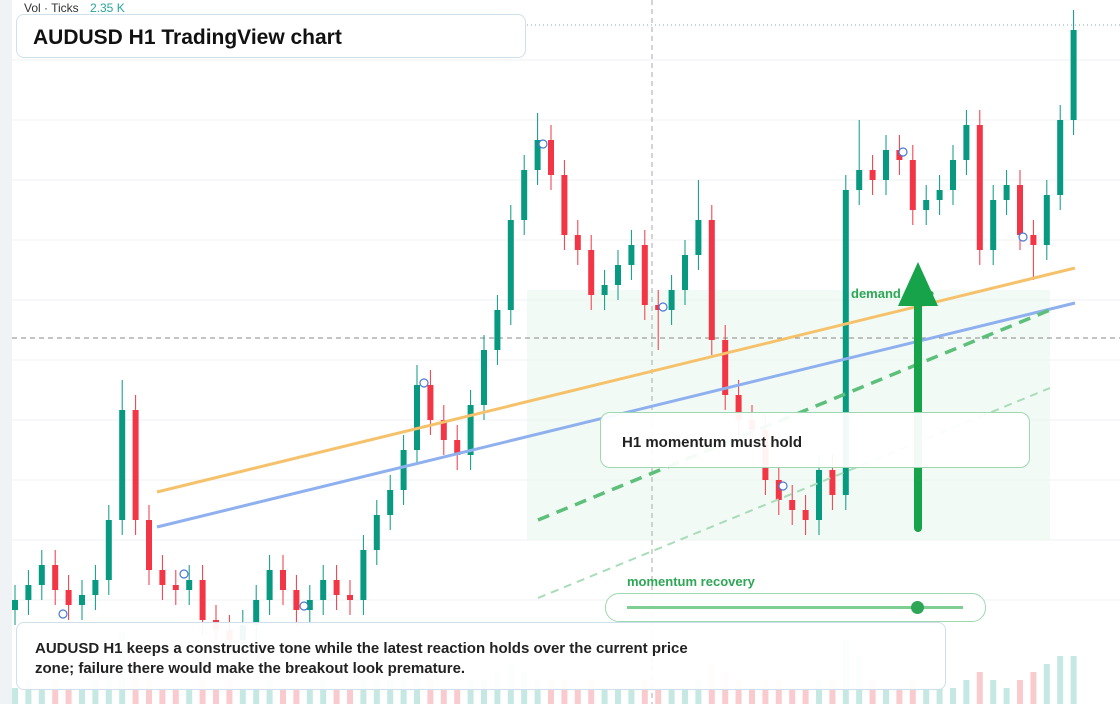  What do you see at coordinates (712, 442) in the screenshot?
I see `callout-text: H1 momentum must hold` at bounding box center [712, 442].